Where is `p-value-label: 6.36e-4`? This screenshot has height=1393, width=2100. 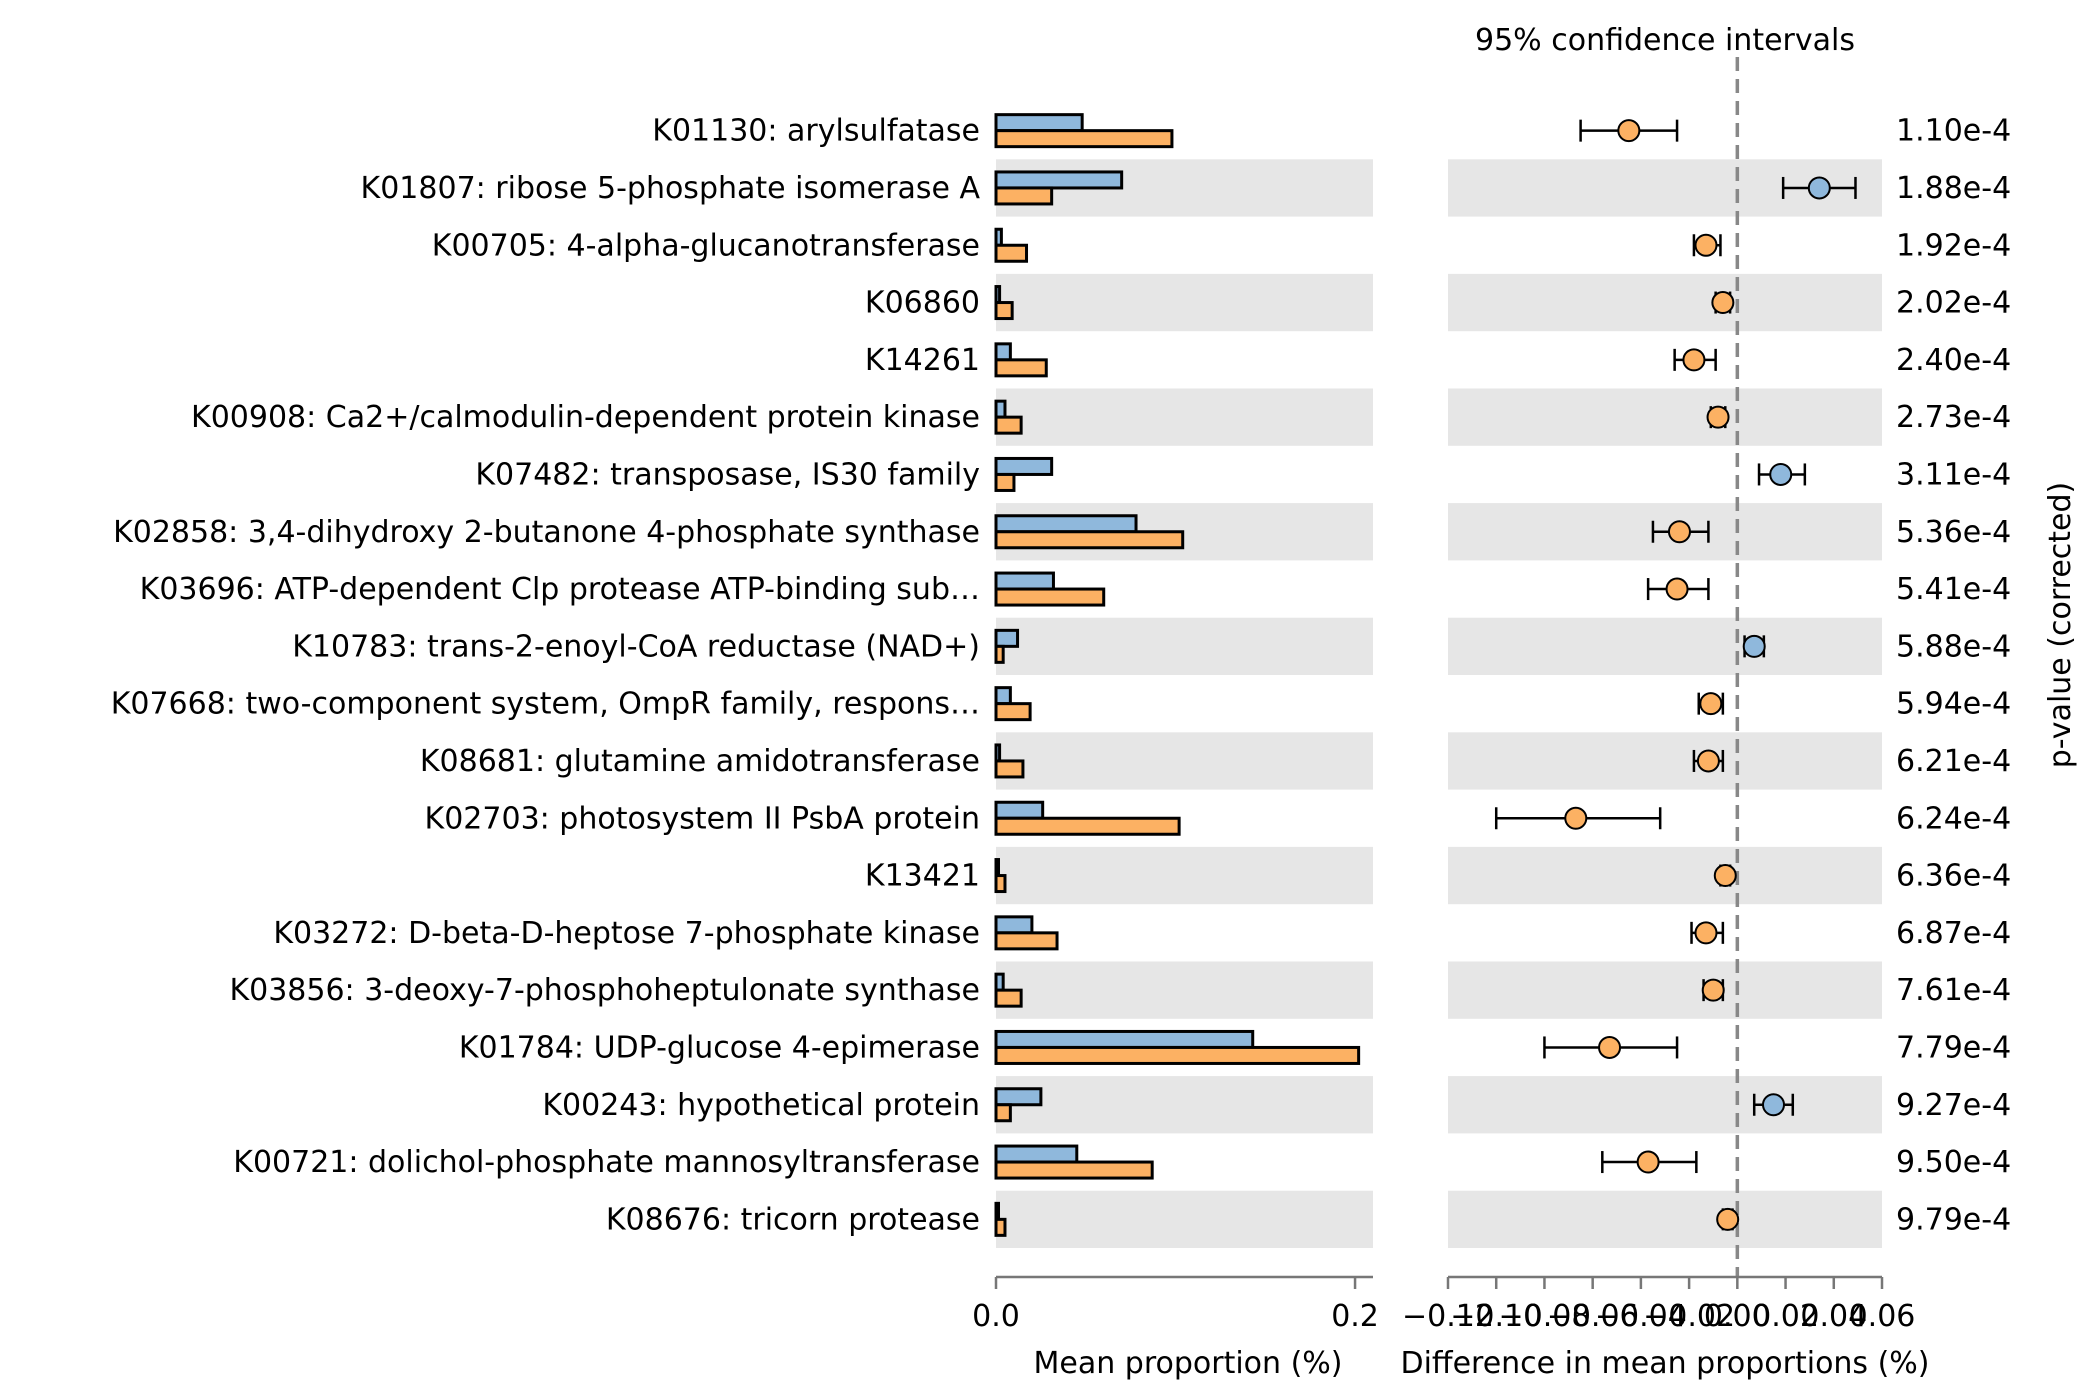 p-value-label: 6.36e-4 is located at coordinates (1953, 876).